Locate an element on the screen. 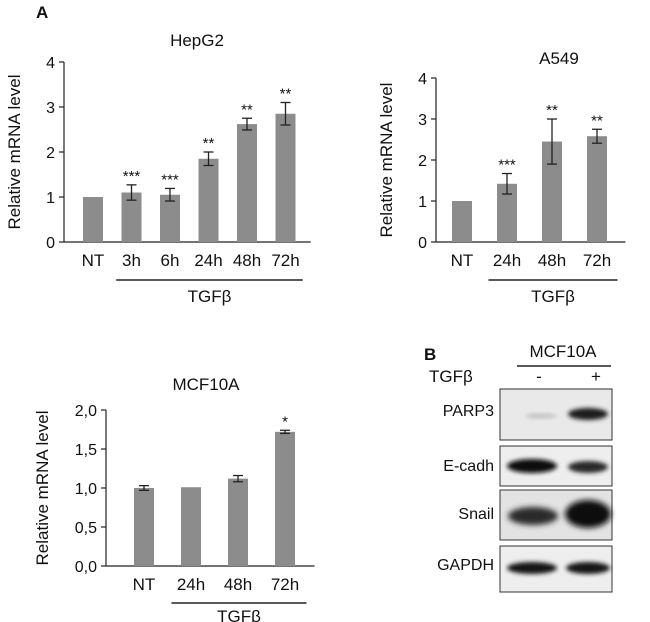 This screenshot has height=622, width=650. category-label-a549: NT is located at coordinates (462, 260).